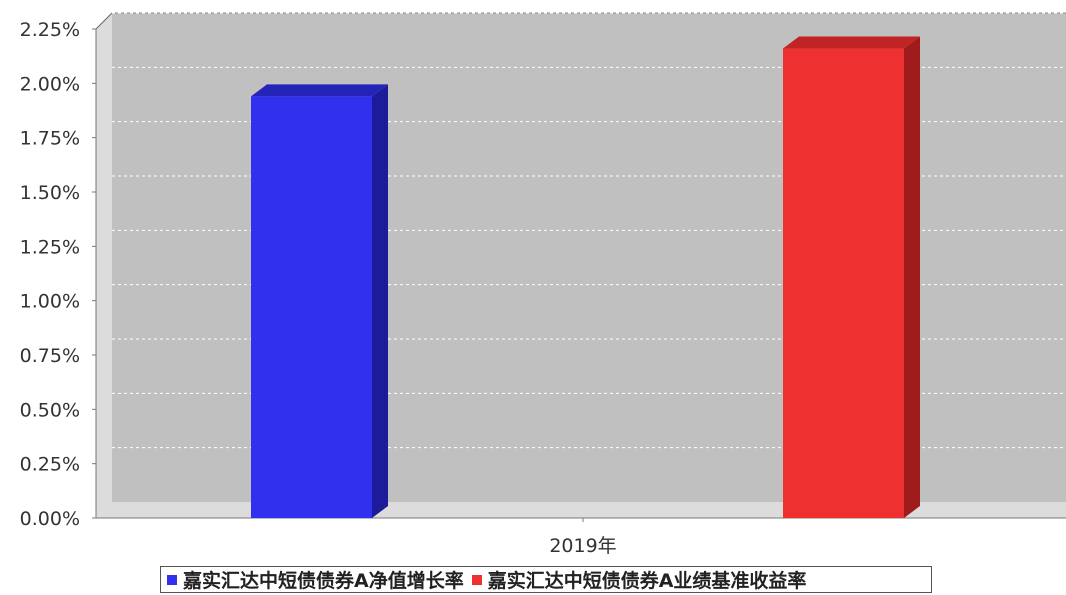  Describe the element at coordinates (104, 21) in the screenshot. I see `plot-edge` at that location.